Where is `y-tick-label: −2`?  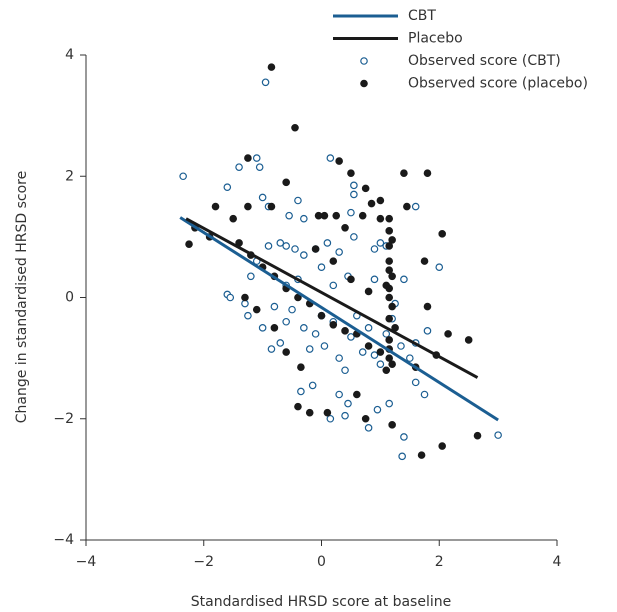 y-tick-label: −2 is located at coordinates (63, 419).